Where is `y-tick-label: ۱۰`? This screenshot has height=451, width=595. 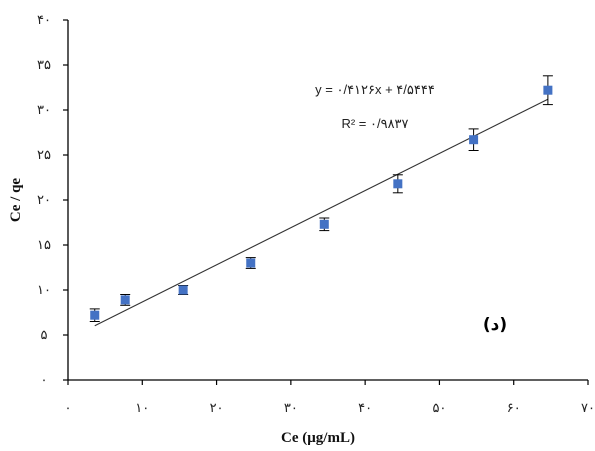
y-tick-label: ۱۰ is located at coordinates (44, 289).